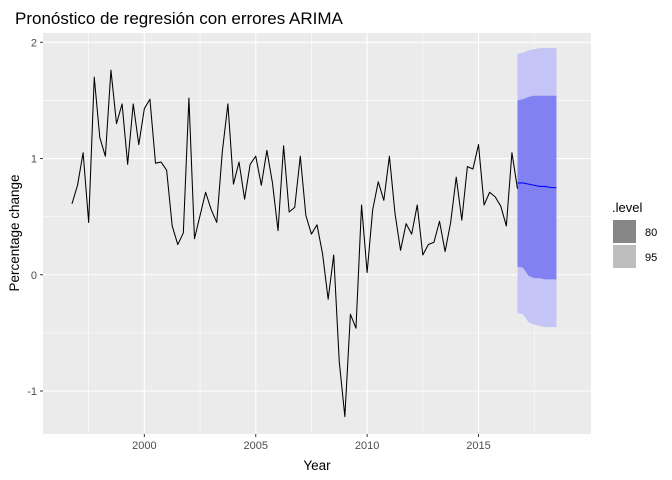 Image resolution: width=672 pixels, height=480 pixels. Describe the element at coordinates (317, 465) in the screenshot. I see `x-axis-title: Year` at that location.